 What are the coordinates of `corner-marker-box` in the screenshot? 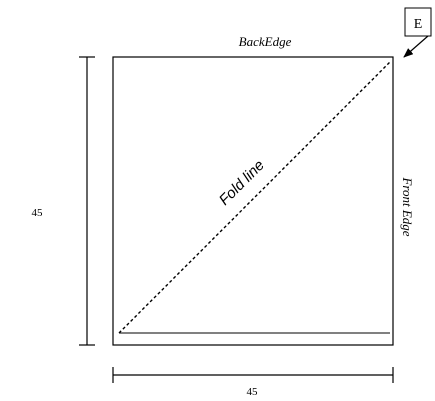 It's located at (418, 22).